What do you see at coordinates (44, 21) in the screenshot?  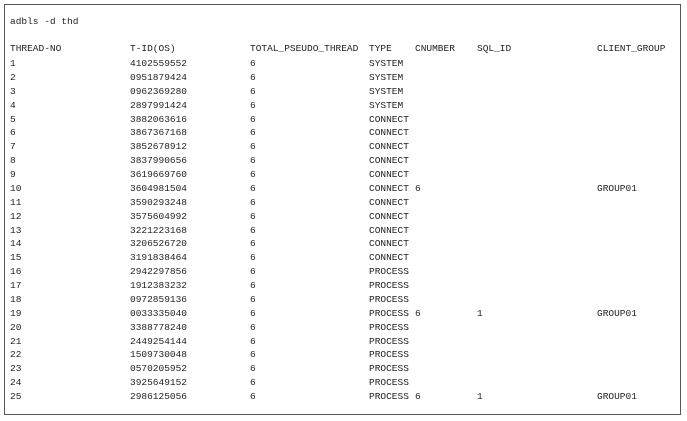 I see `command: adbls -d thd` at bounding box center [44, 21].